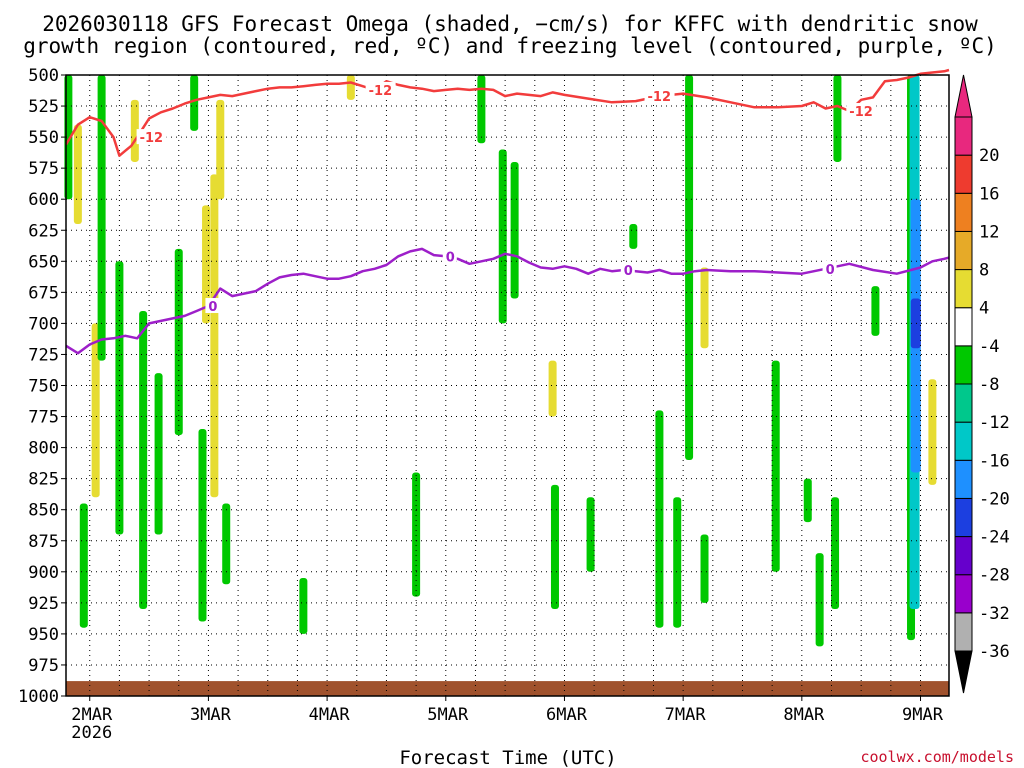 This screenshot has width=1024, height=768. Describe the element at coordinates (507, 688) in the screenshot. I see `surface-ground-layer` at that location.